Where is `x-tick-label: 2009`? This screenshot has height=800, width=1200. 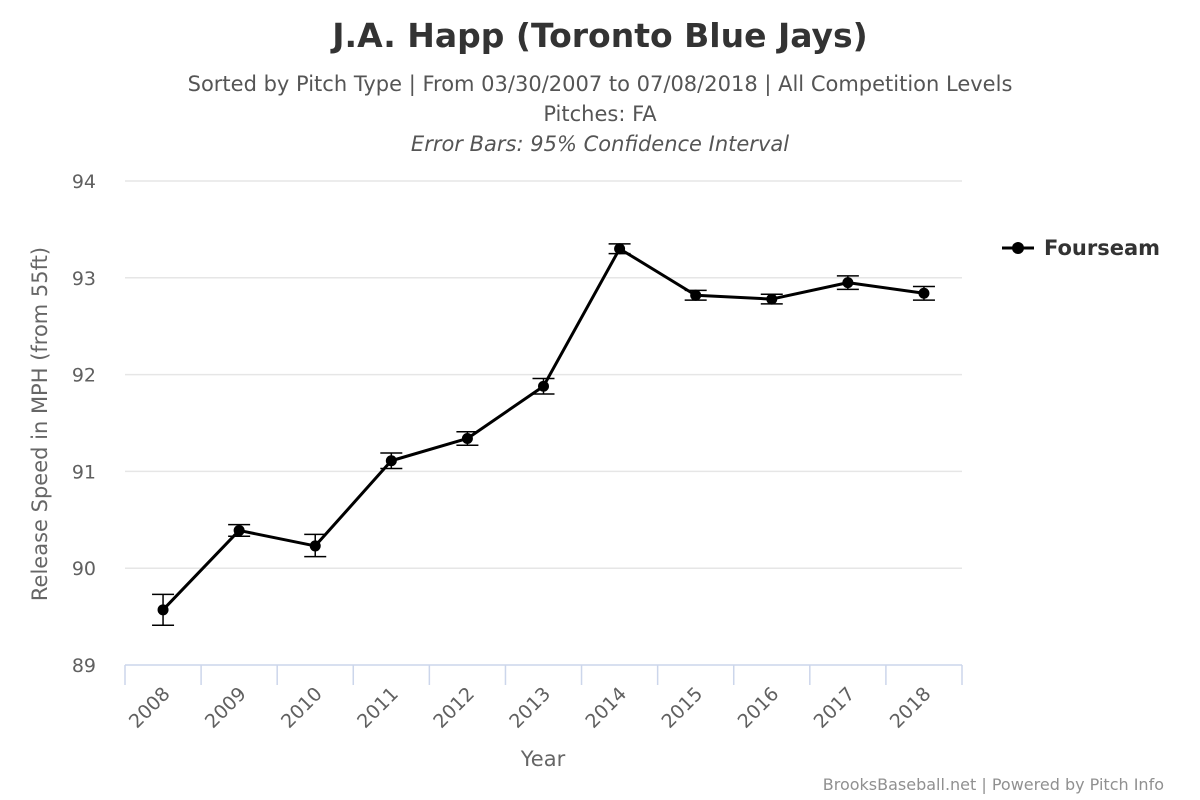
x-tick-label: 2009 is located at coordinates (226, 708).